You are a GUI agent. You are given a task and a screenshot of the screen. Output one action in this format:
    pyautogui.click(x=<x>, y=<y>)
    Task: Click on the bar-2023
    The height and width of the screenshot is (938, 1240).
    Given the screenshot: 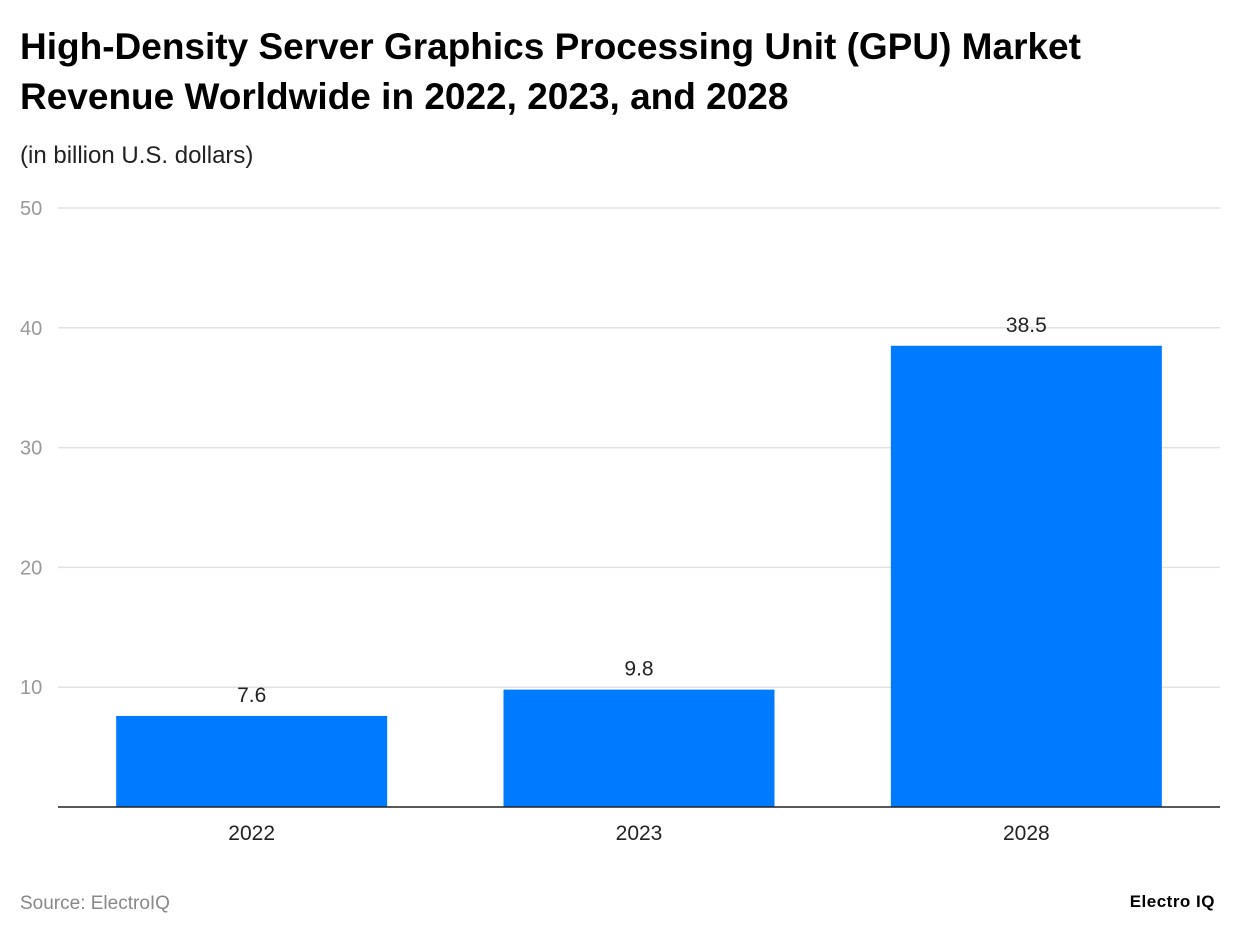 What is the action you would take?
    pyautogui.click(x=639, y=748)
    